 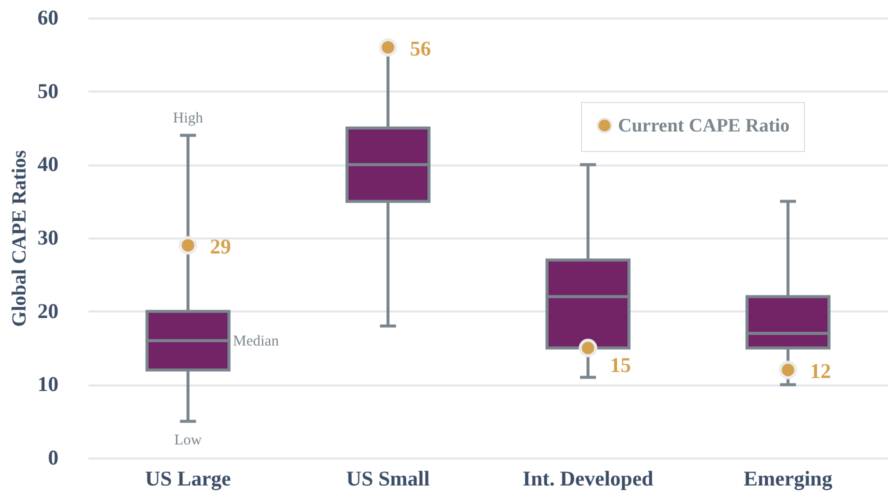 I want to click on y-tick-label: 40, so click(x=48, y=164).